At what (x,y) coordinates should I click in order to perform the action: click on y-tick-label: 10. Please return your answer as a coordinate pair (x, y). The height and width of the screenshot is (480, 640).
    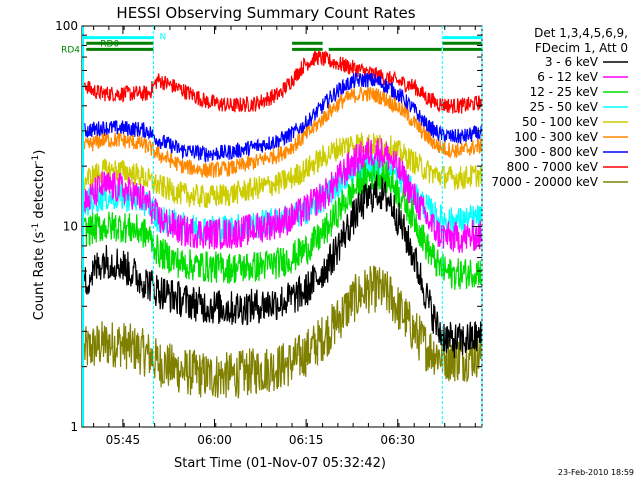
    Looking at the image, I should click on (70, 227).